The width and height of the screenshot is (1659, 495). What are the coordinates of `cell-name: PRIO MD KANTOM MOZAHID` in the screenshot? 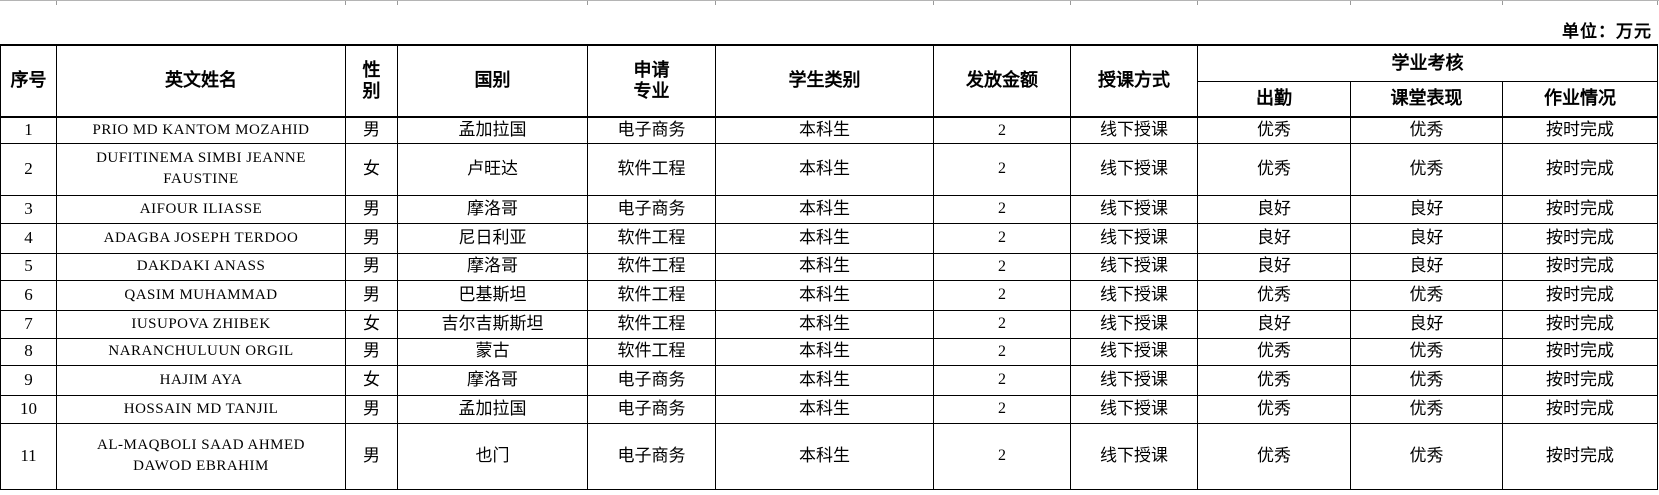 It's located at (201, 130).